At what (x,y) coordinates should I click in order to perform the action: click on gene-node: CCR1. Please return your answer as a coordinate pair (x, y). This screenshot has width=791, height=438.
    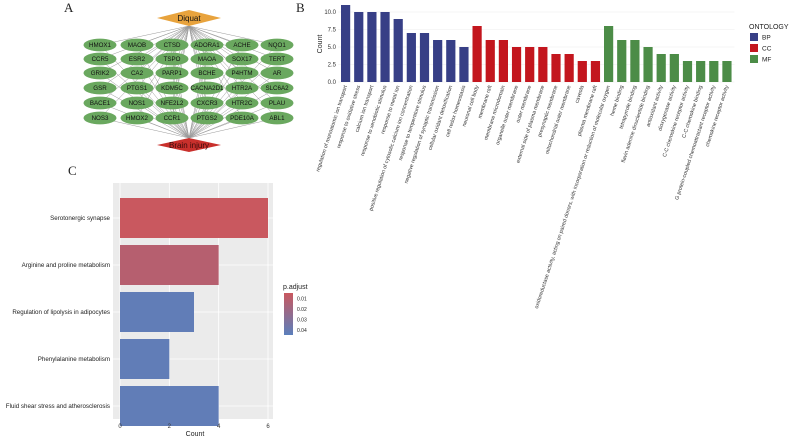
    Looking at the image, I should click on (172, 118).